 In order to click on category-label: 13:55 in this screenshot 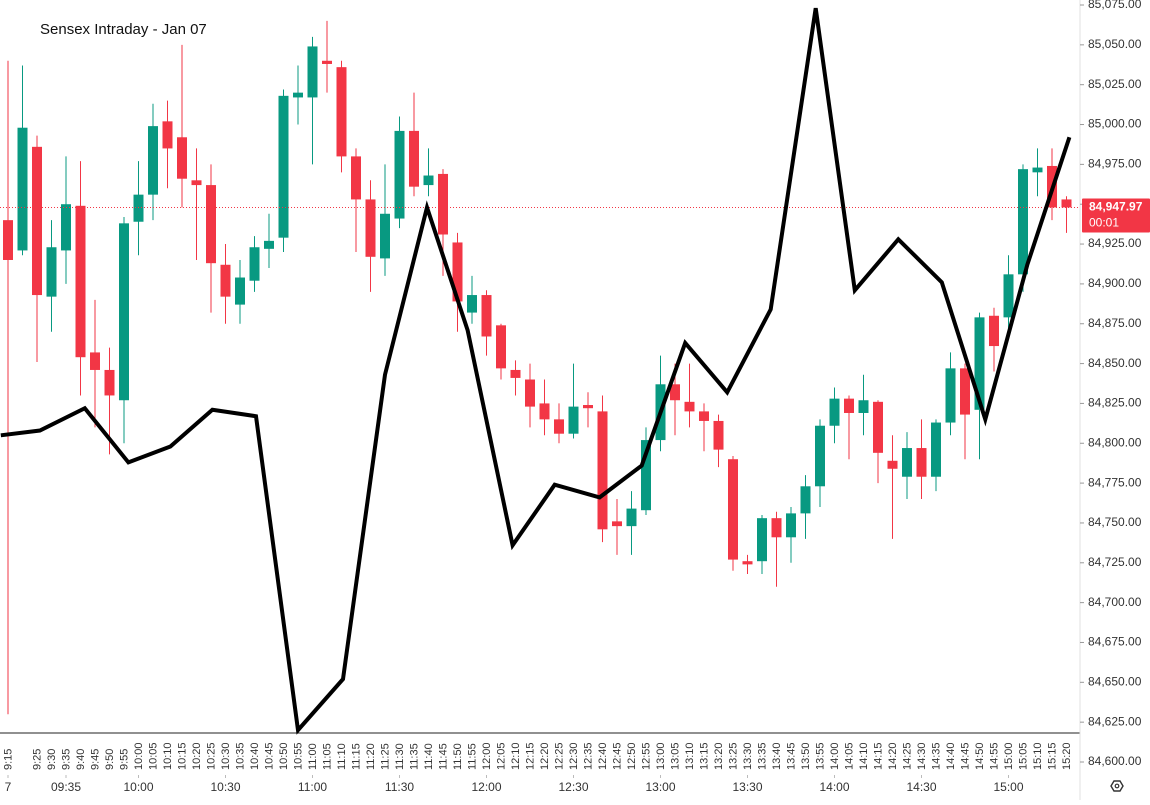, I will do `click(820, 756)`.